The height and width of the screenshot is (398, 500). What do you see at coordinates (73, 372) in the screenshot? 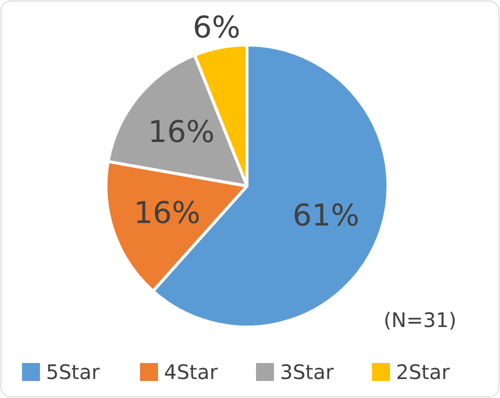
I see `legend-label: 5Star` at bounding box center [73, 372].